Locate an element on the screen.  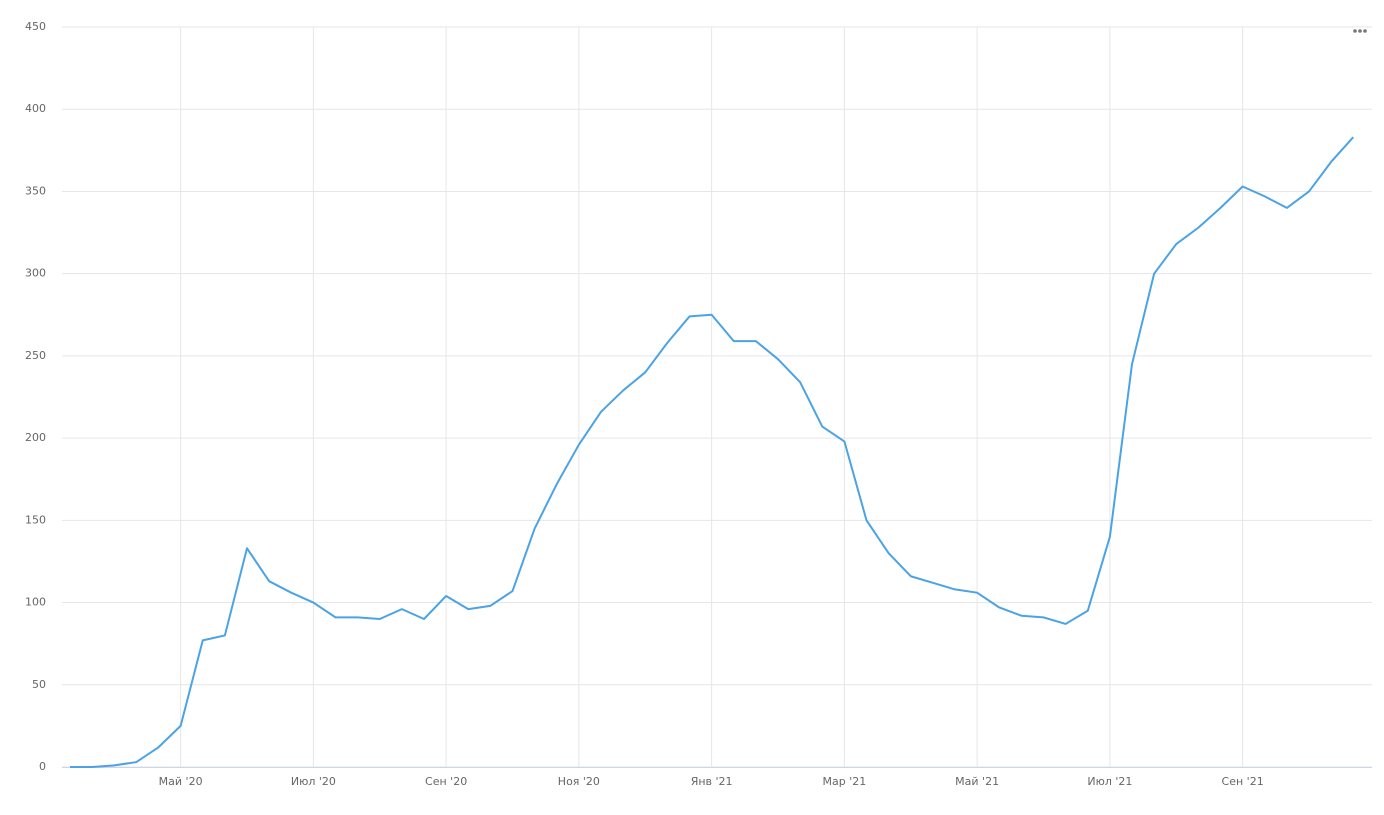
y-tick-label: 300 is located at coordinates (35, 273).